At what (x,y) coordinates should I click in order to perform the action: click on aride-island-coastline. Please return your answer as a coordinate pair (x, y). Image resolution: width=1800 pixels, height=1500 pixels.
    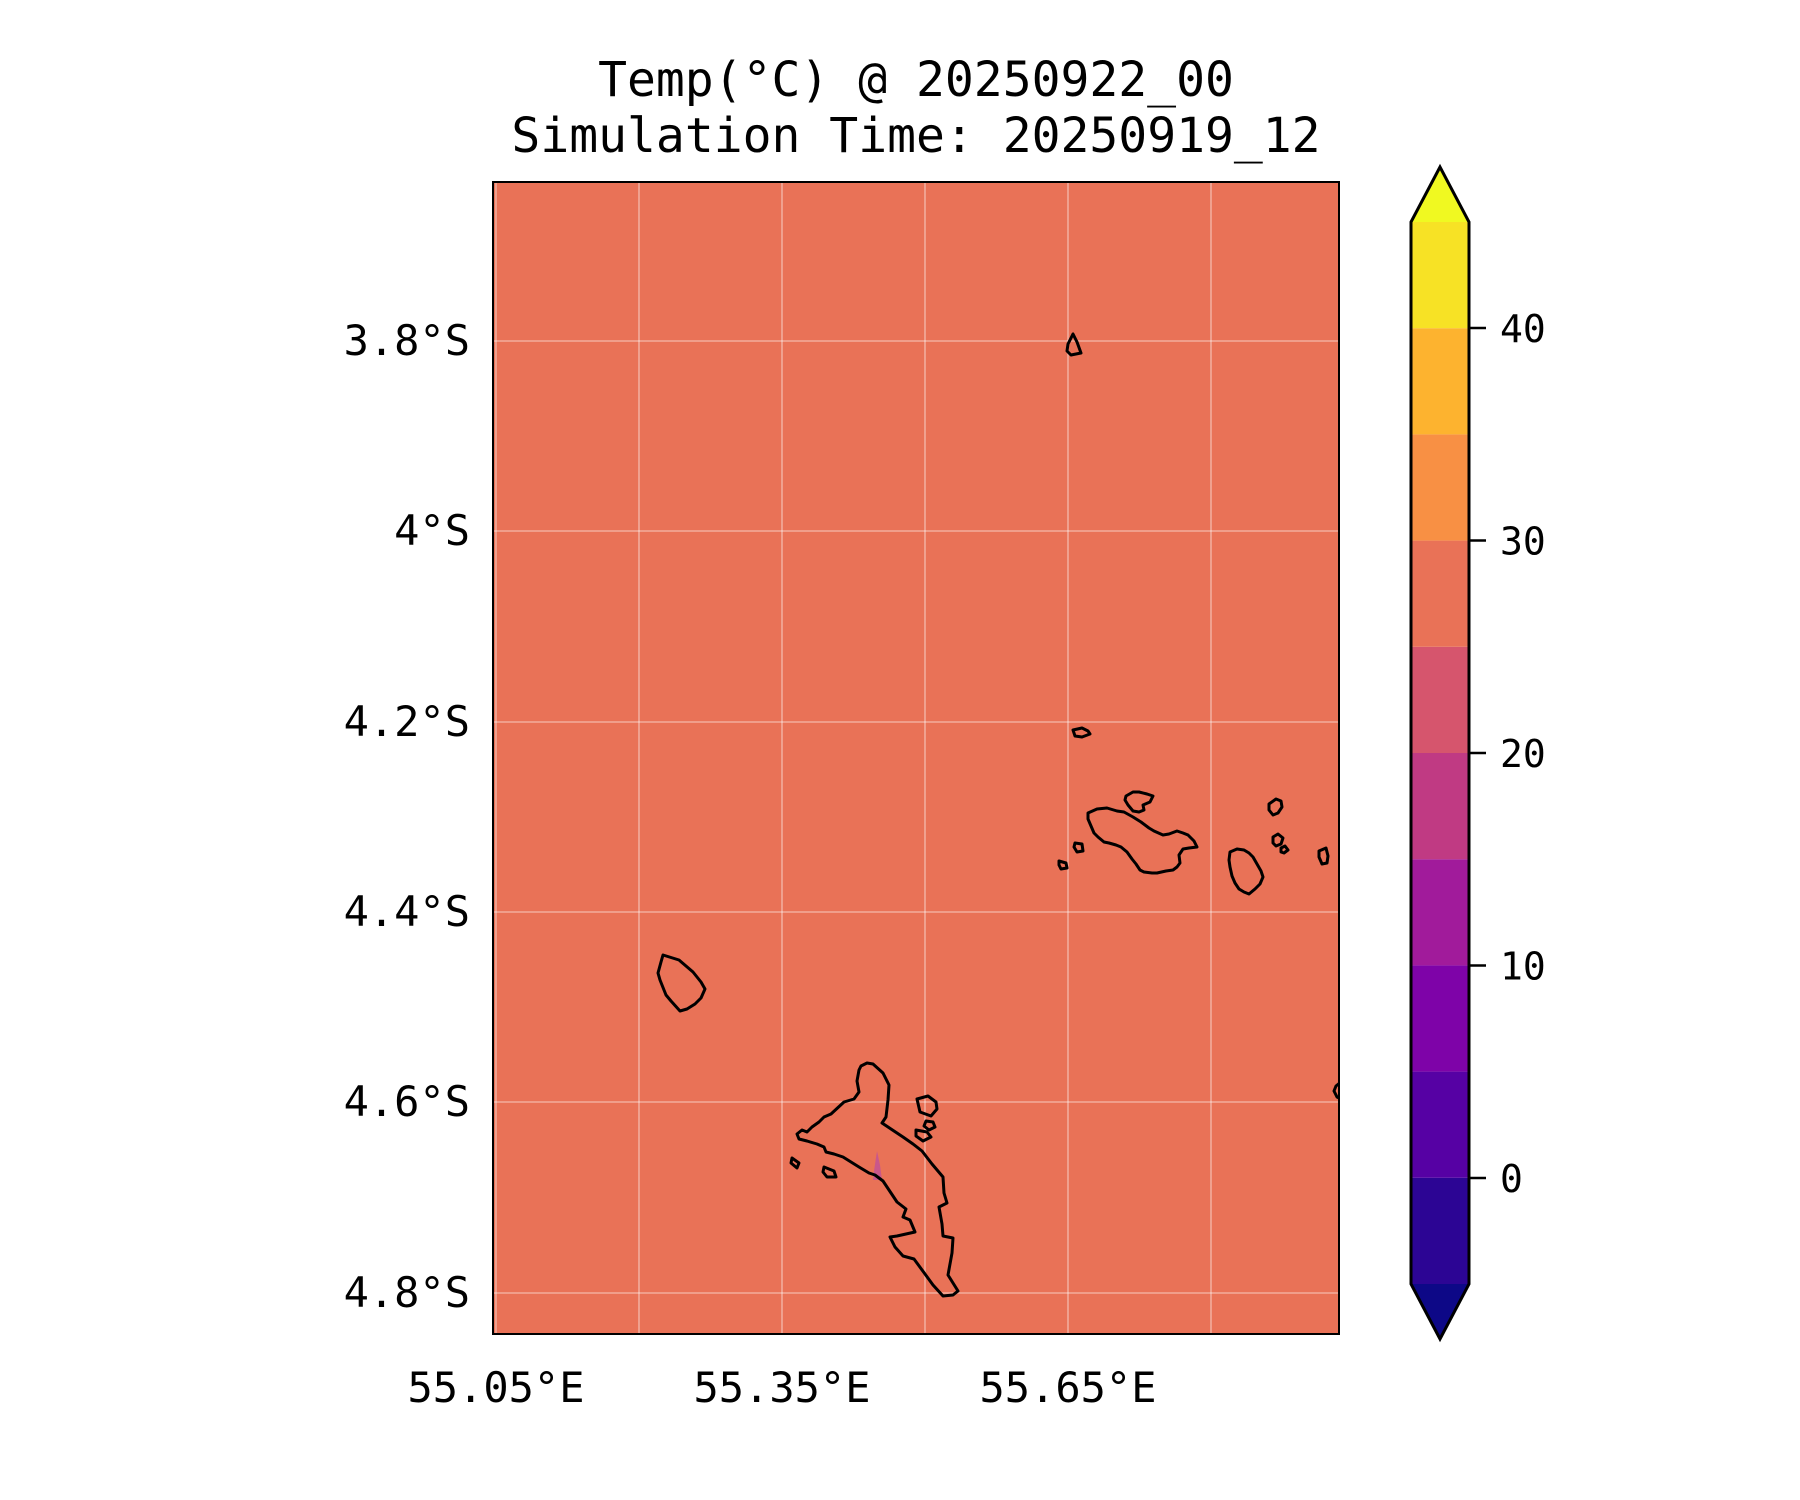
    Looking at the image, I should click on (1081, 732).